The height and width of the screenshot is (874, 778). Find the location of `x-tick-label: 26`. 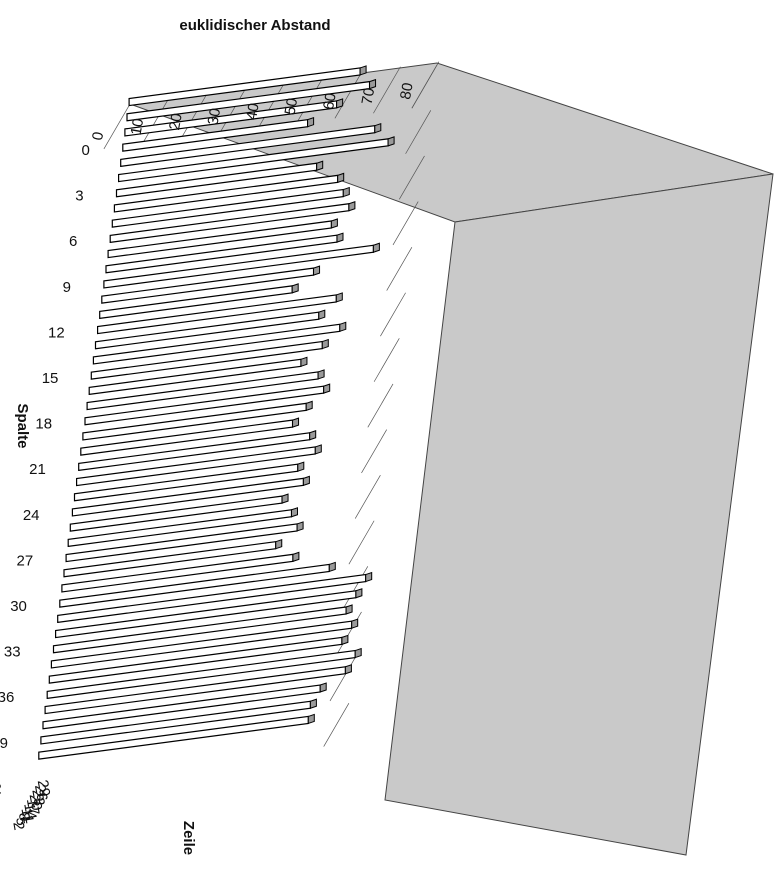

x-tick-label: 26 is located at coordinates (41, 792).